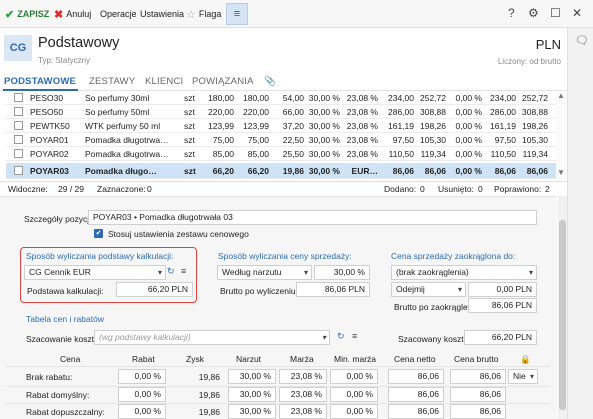 This screenshot has height=419, width=593. Describe the element at coordinates (561, 135) in the screenshot. I see `table-scrollbar: ▲ ▼` at that location.